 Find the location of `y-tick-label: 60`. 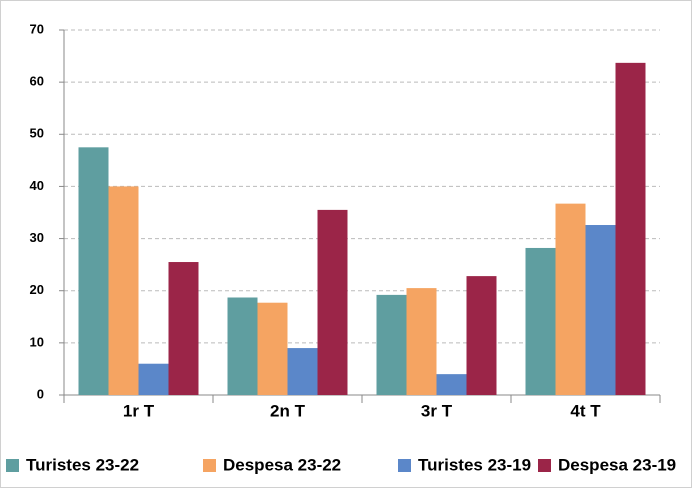

y-tick-label: 60 is located at coordinates (37, 81).